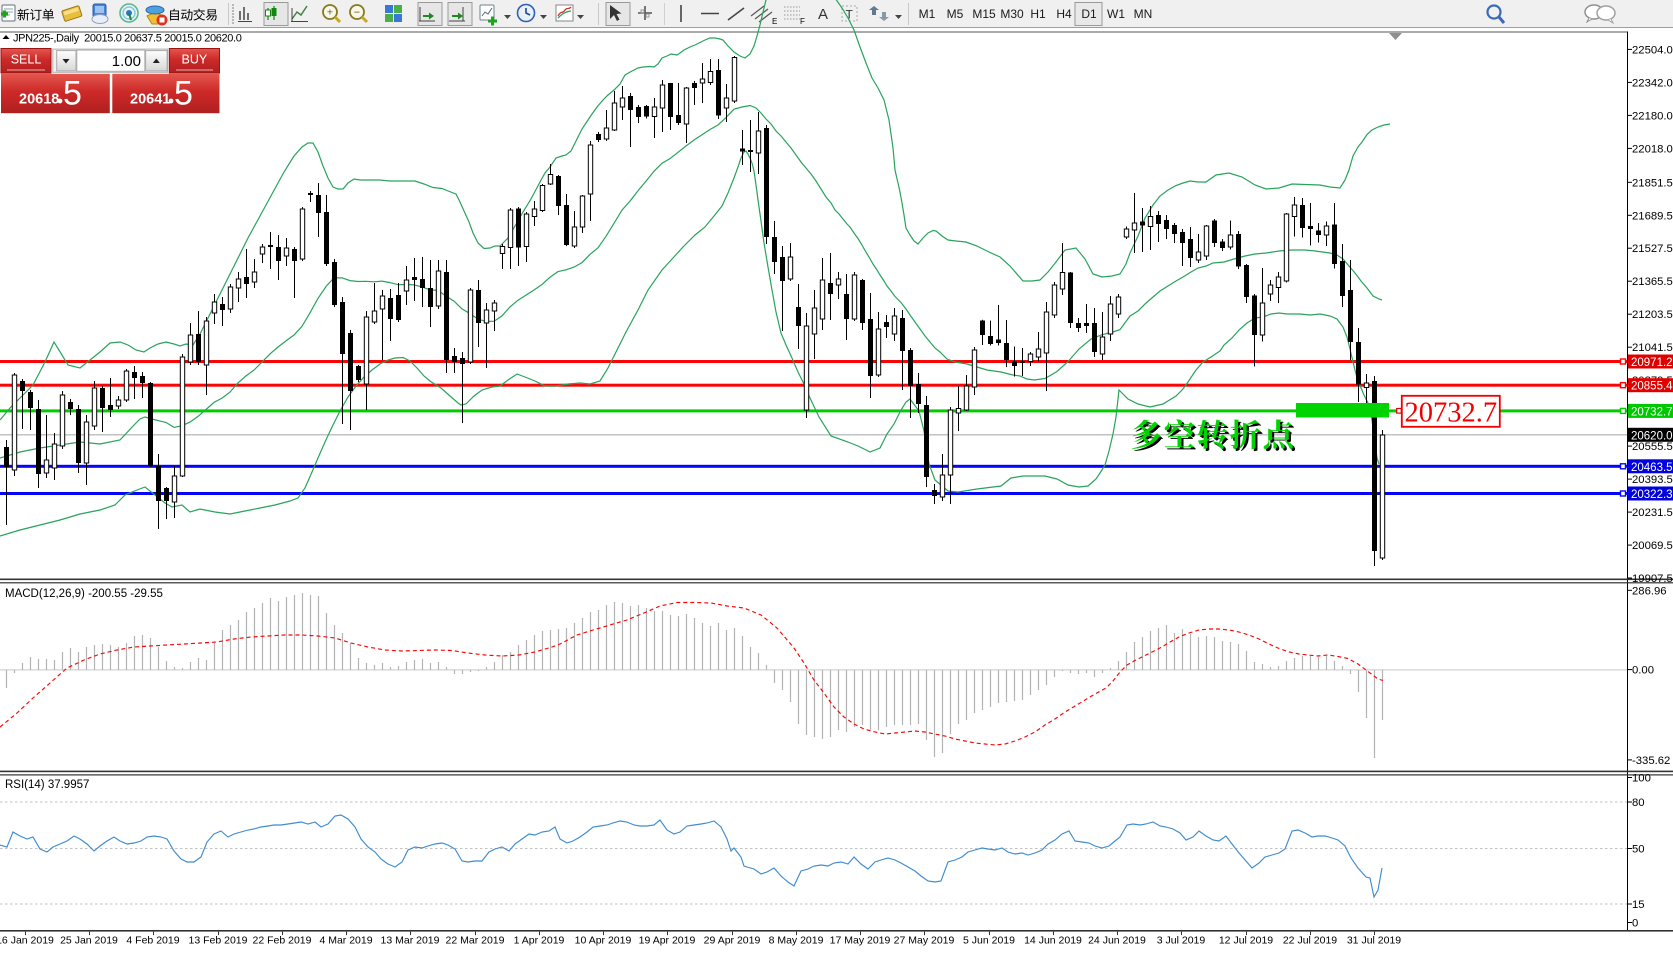 This screenshot has width=1673, height=953. What do you see at coordinates (27, 941) in the screenshot?
I see `svg-text: 16 Jan 2019` at bounding box center [27, 941].